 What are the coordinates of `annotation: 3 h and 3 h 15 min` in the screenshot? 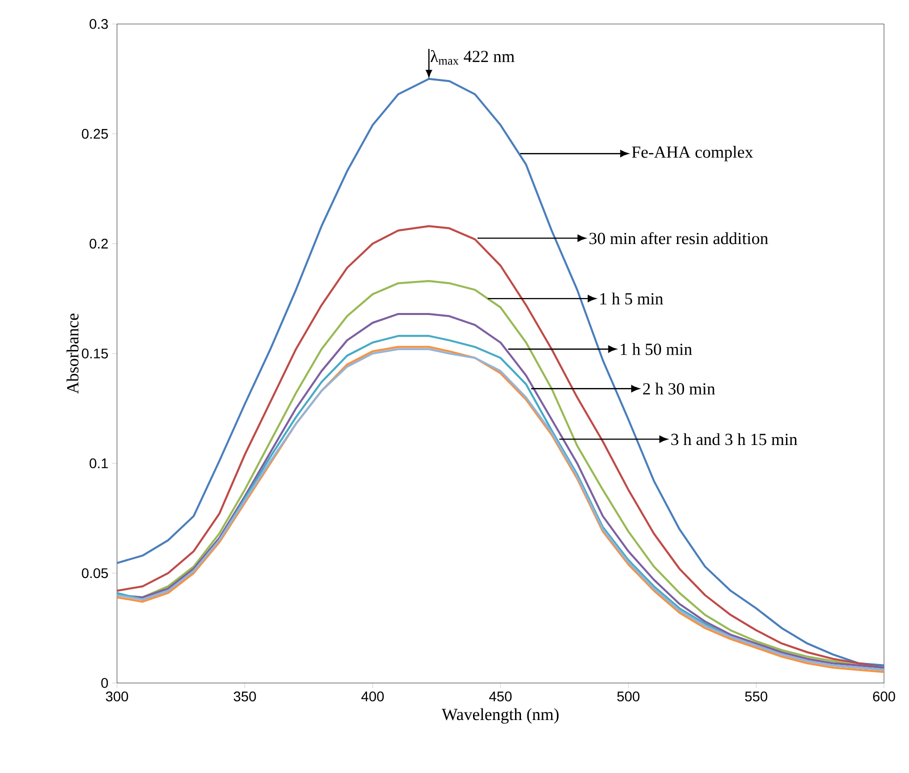 It's located at (734, 439).